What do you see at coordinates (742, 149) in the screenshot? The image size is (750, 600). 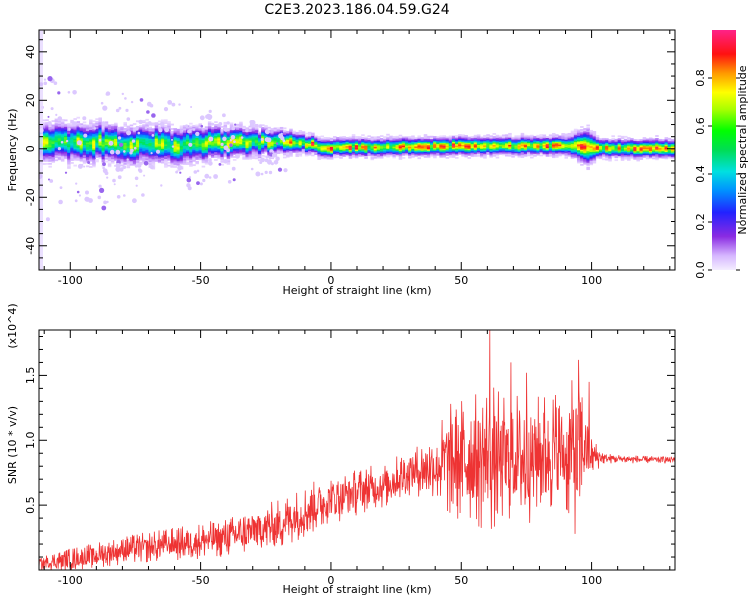 I see `colorbar-label: Normalized spectral amplitude` at bounding box center [742, 149].